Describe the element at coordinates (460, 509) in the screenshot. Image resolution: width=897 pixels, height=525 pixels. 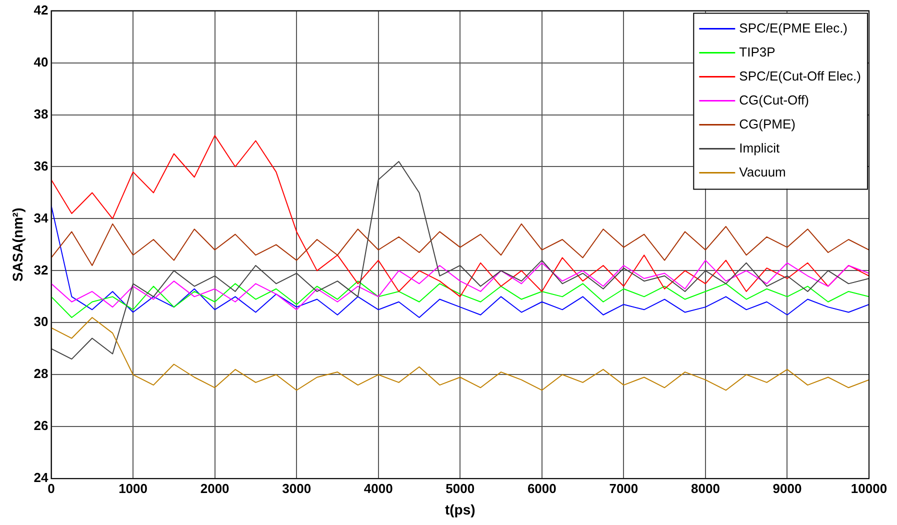
I see `x-axis-title: t(ps)` at that location.